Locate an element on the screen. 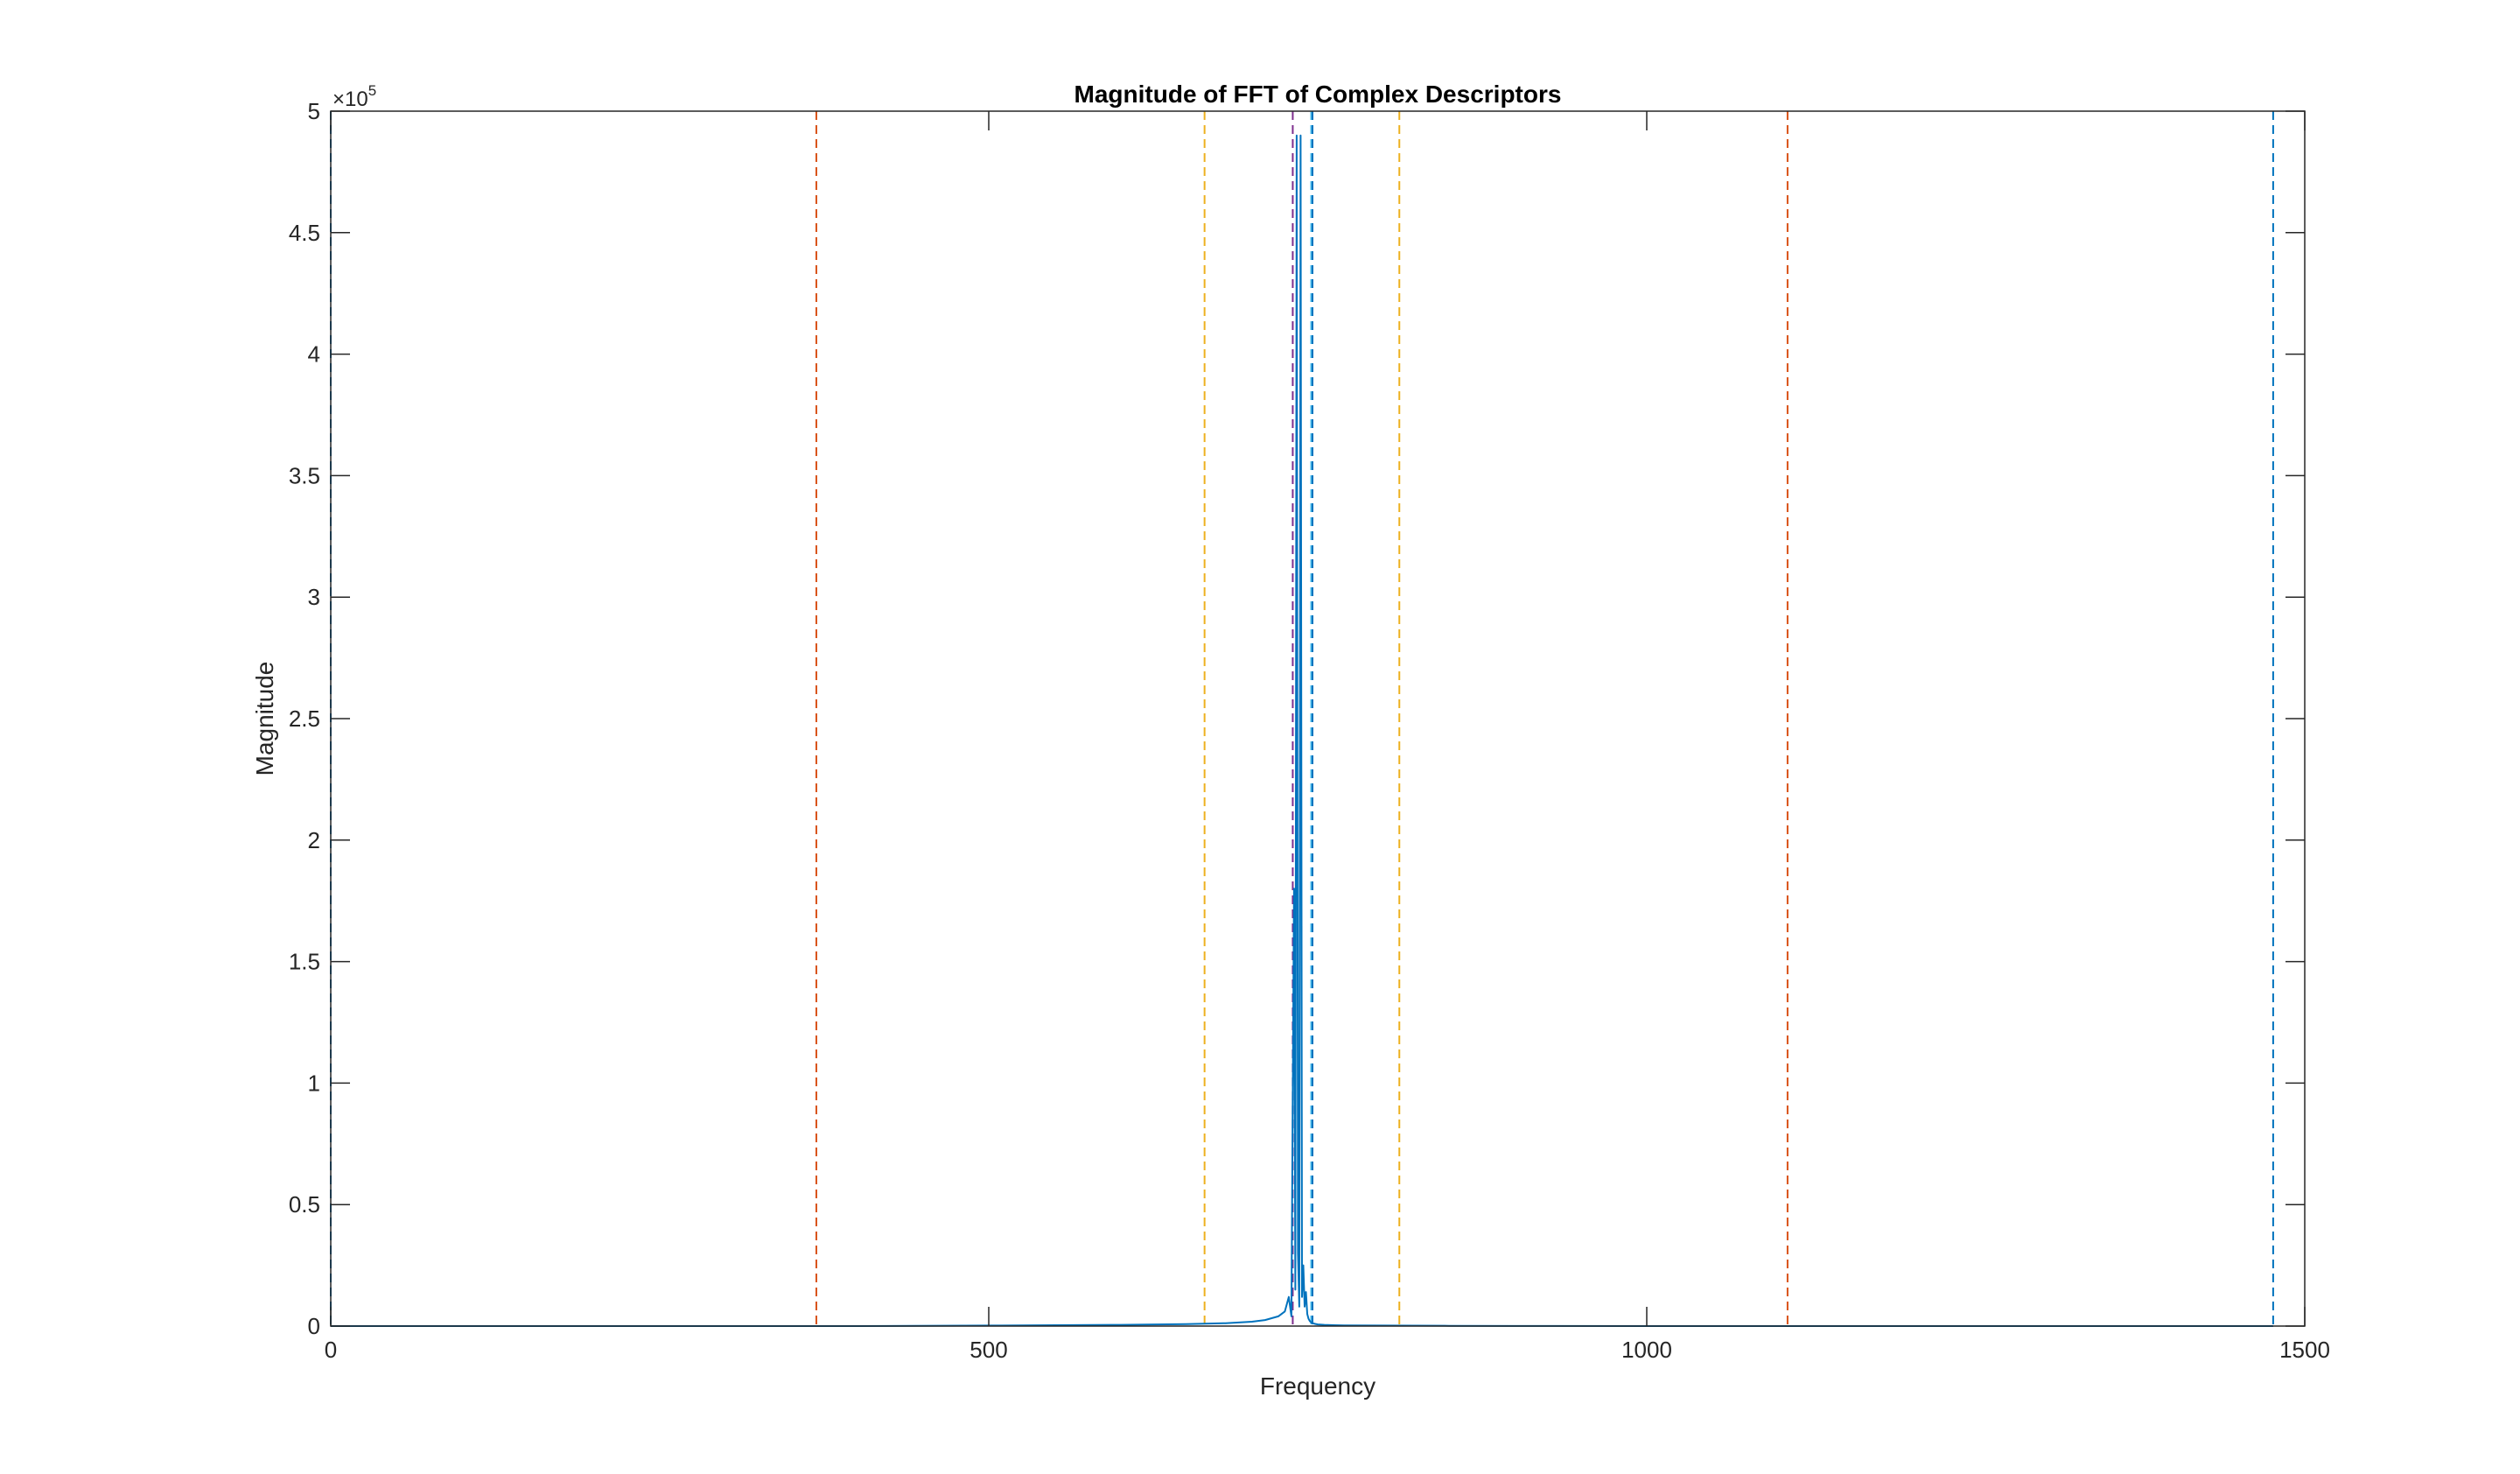  y-axis-exponent: ×10⁵ is located at coordinates (354, 96).